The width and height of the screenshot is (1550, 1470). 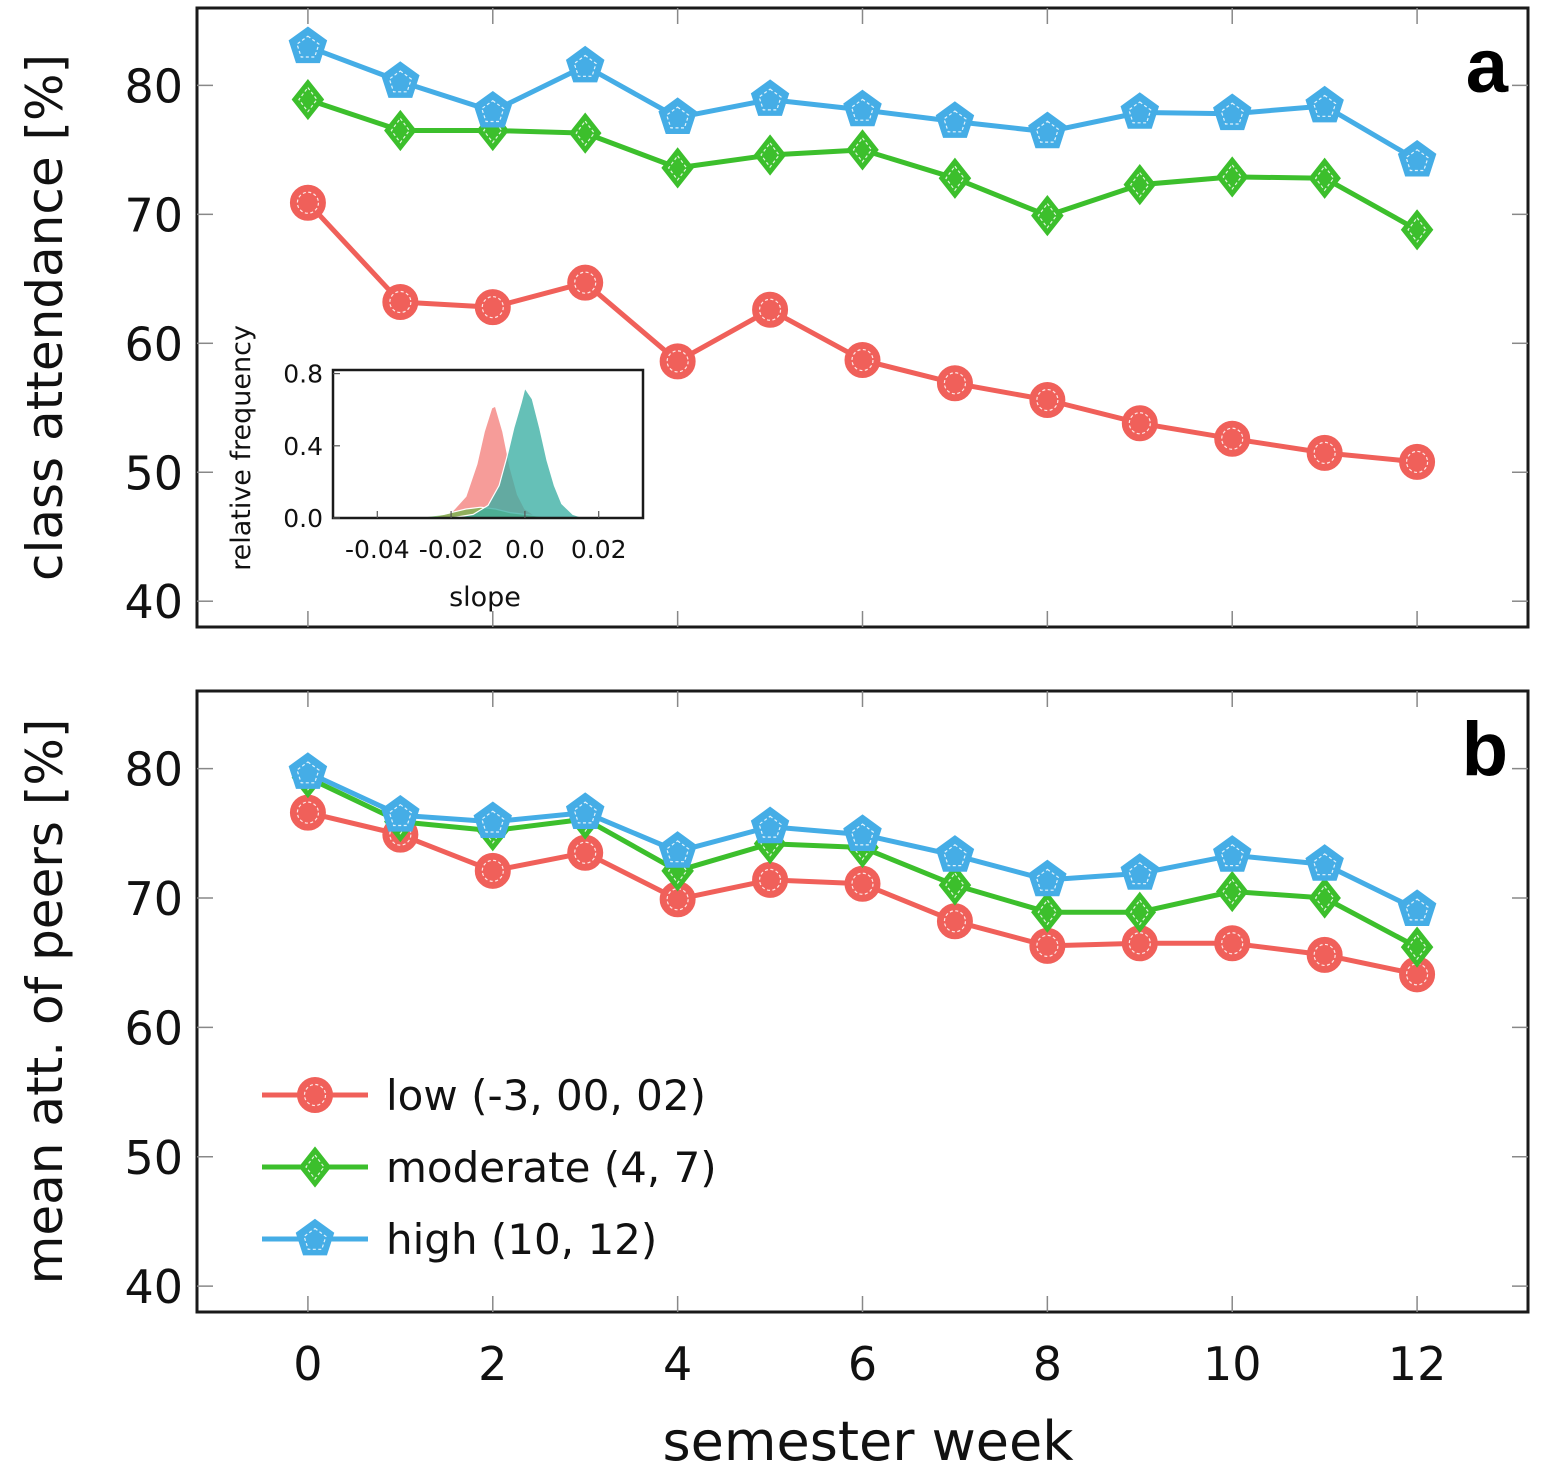 What do you see at coordinates (153, 344) in the screenshot?
I see `y-tick-label: 60` at bounding box center [153, 344].